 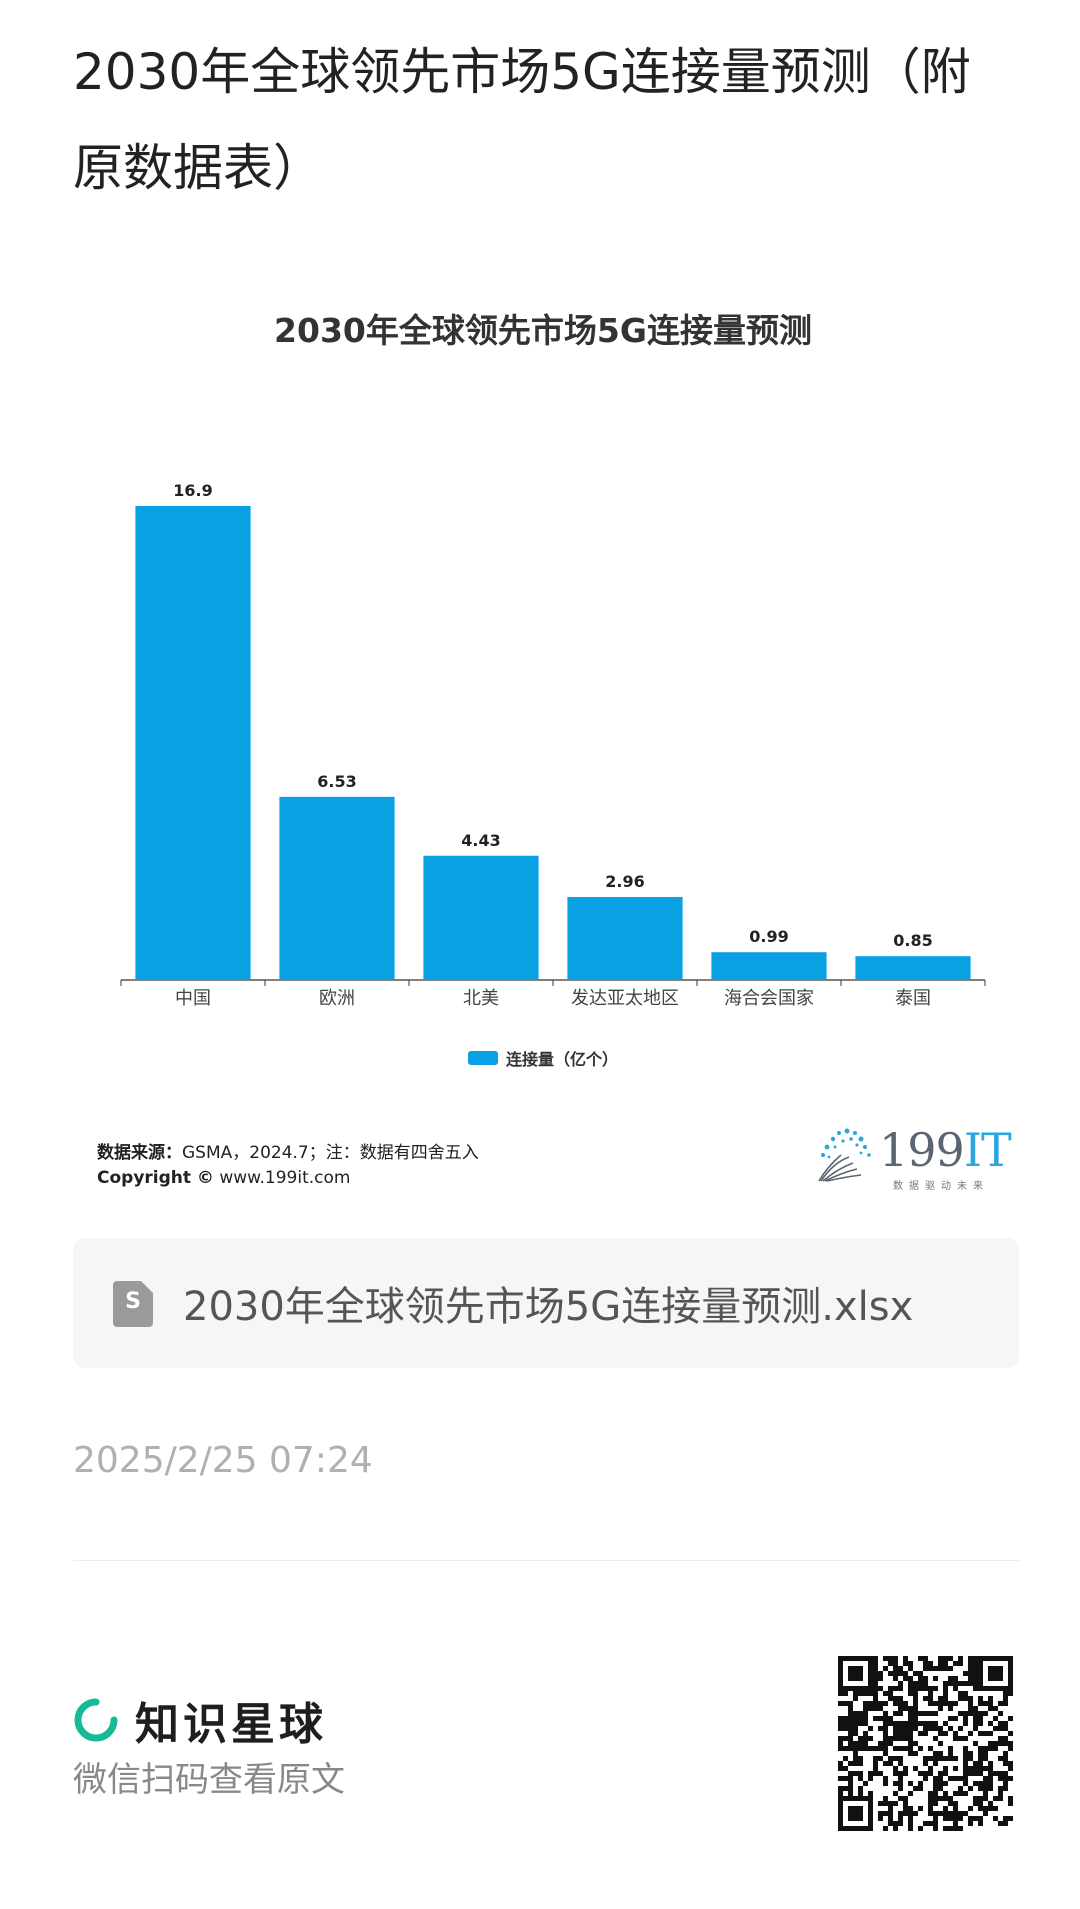 What do you see at coordinates (155, 1178) in the screenshot?
I see `copyright-label: Copyright ©` at bounding box center [155, 1178].